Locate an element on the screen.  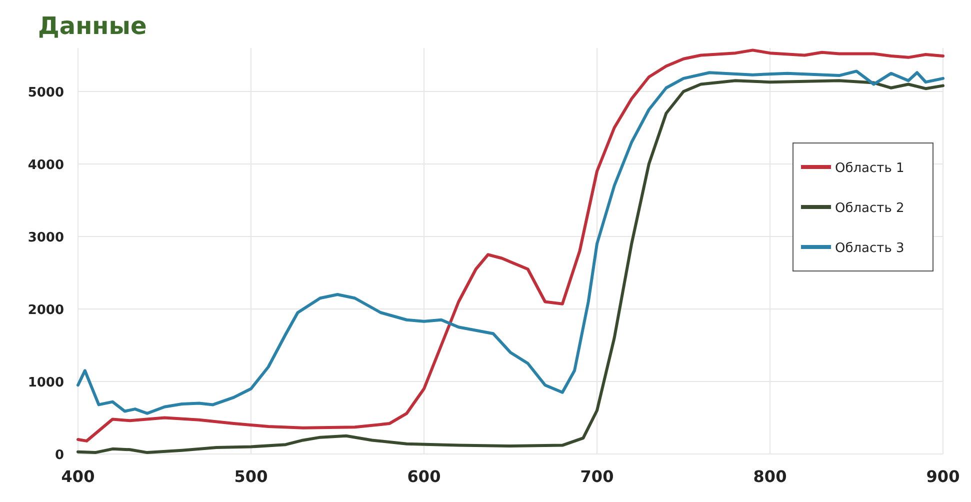
y-tick-label: 3000 is located at coordinates (46, 238).